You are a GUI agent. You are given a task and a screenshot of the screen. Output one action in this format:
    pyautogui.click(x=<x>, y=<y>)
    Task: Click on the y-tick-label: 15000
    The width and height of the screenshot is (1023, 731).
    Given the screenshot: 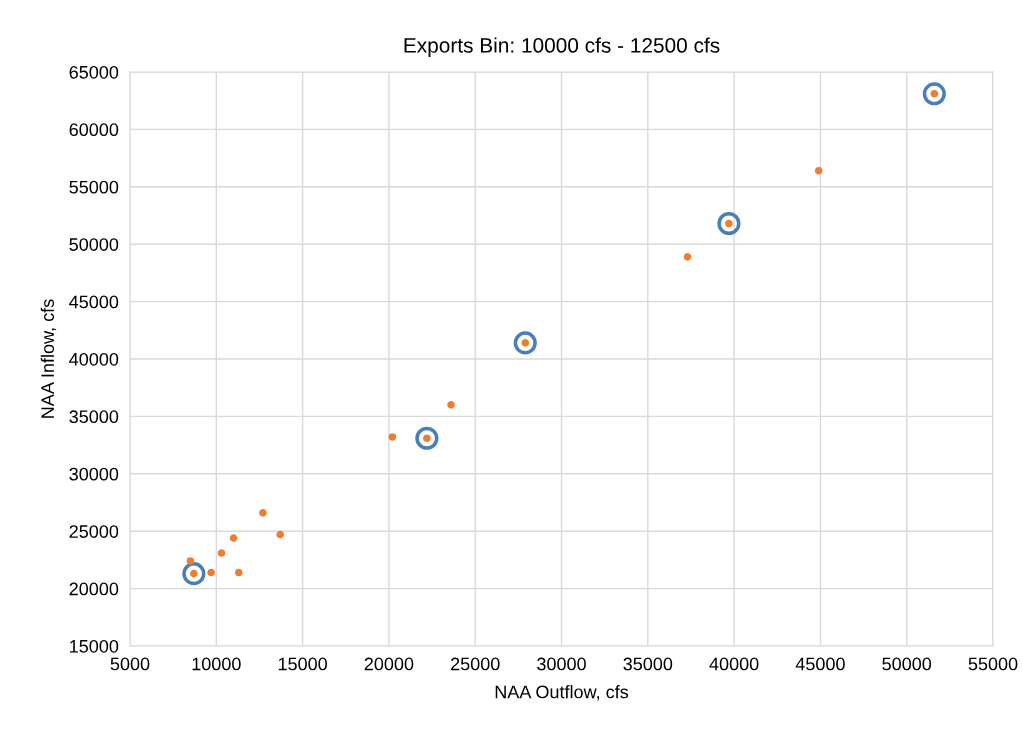 What is the action you would take?
    pyautogui.click(x=94, y=646)
    